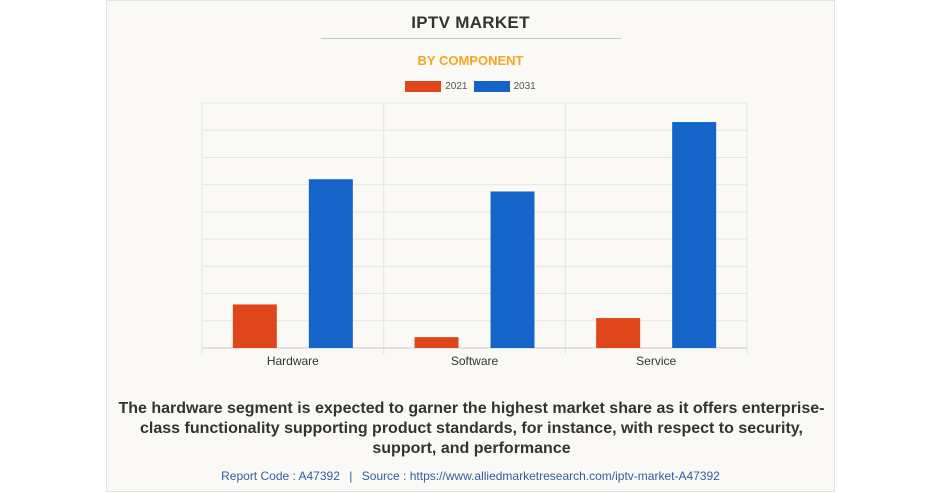 This screenshot has height=493, width=942. Describe the element at coordinates (280, 476) in the screenshot. I see `report-code: Report Code : A47392` at that location.